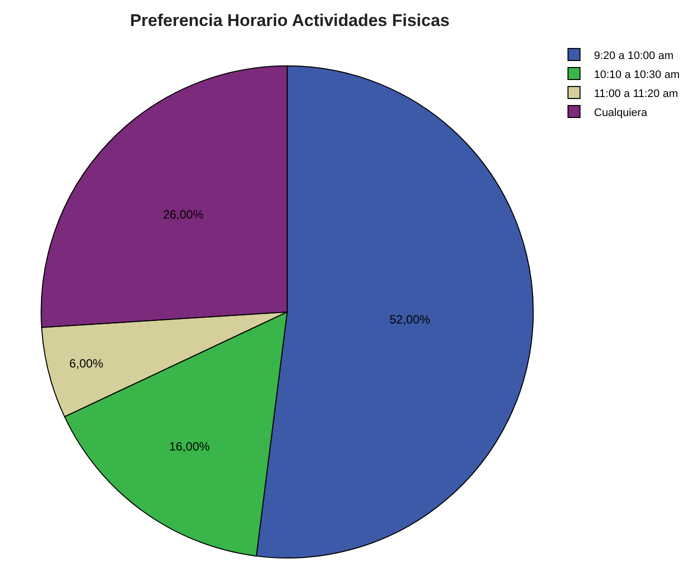  What do you see at coordinates (634, 56) in the screenshot?
I see `legend-label: 9:20 a 10:00 am` at bounding box center [634, 56].